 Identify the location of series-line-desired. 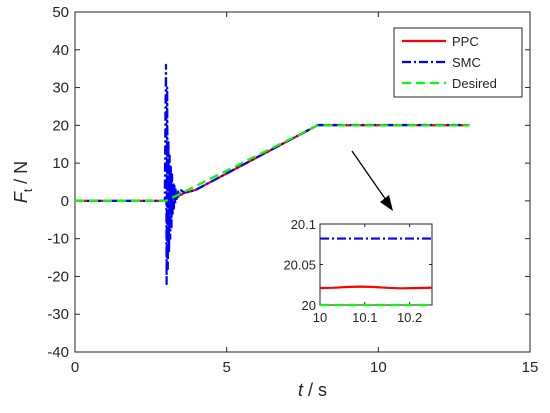
(272, 163).